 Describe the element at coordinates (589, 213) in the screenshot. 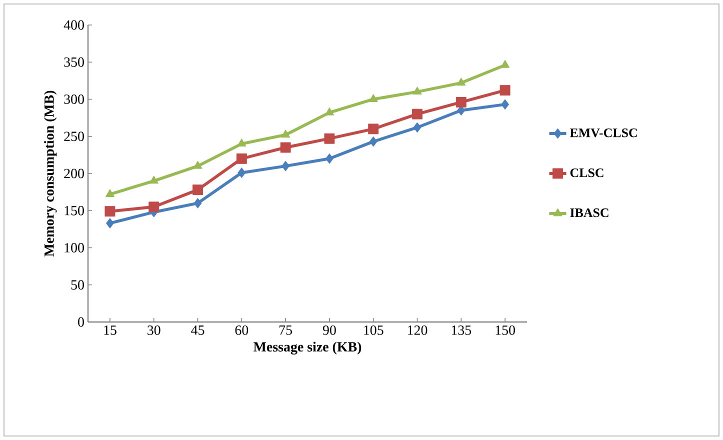

I see `legend-label: IBASC` at that location.